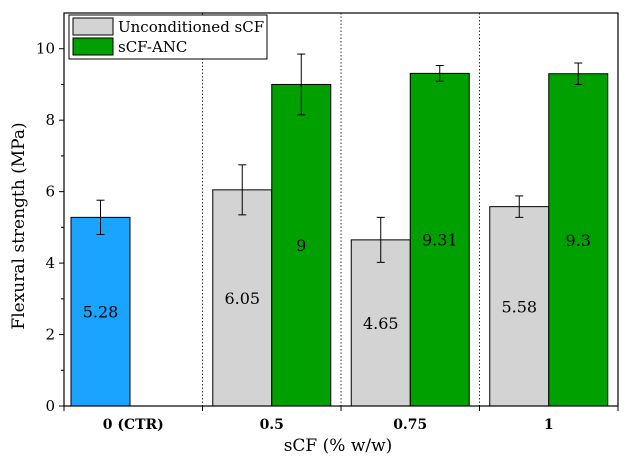 This screenshot has width=630, height=456. What do you see at coordinates (19, 225) in the screenshot?
I see `y-axis-title: Flexural strength (MPa)` at bounding box center [19, 225].